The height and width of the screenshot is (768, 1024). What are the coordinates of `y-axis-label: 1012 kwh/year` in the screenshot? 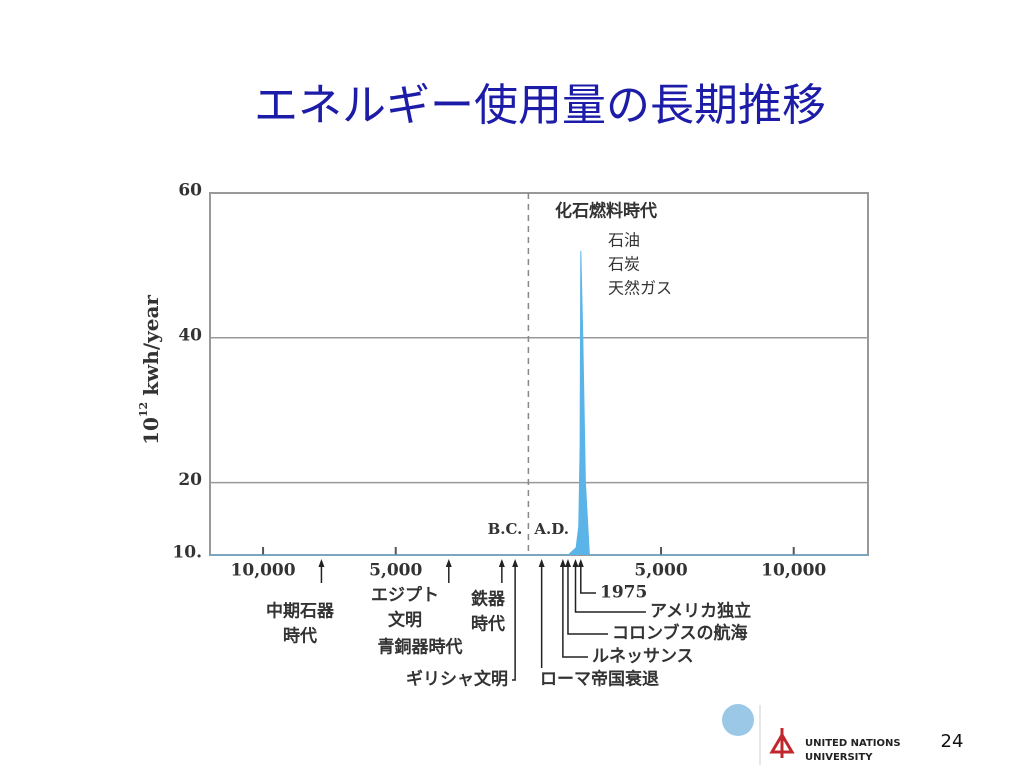 It's located at (150, 370).